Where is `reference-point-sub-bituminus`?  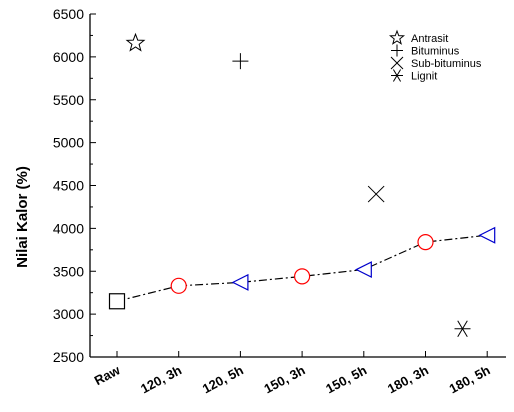
reference-point-sub-bituminus is located at coordinates (376, 194).